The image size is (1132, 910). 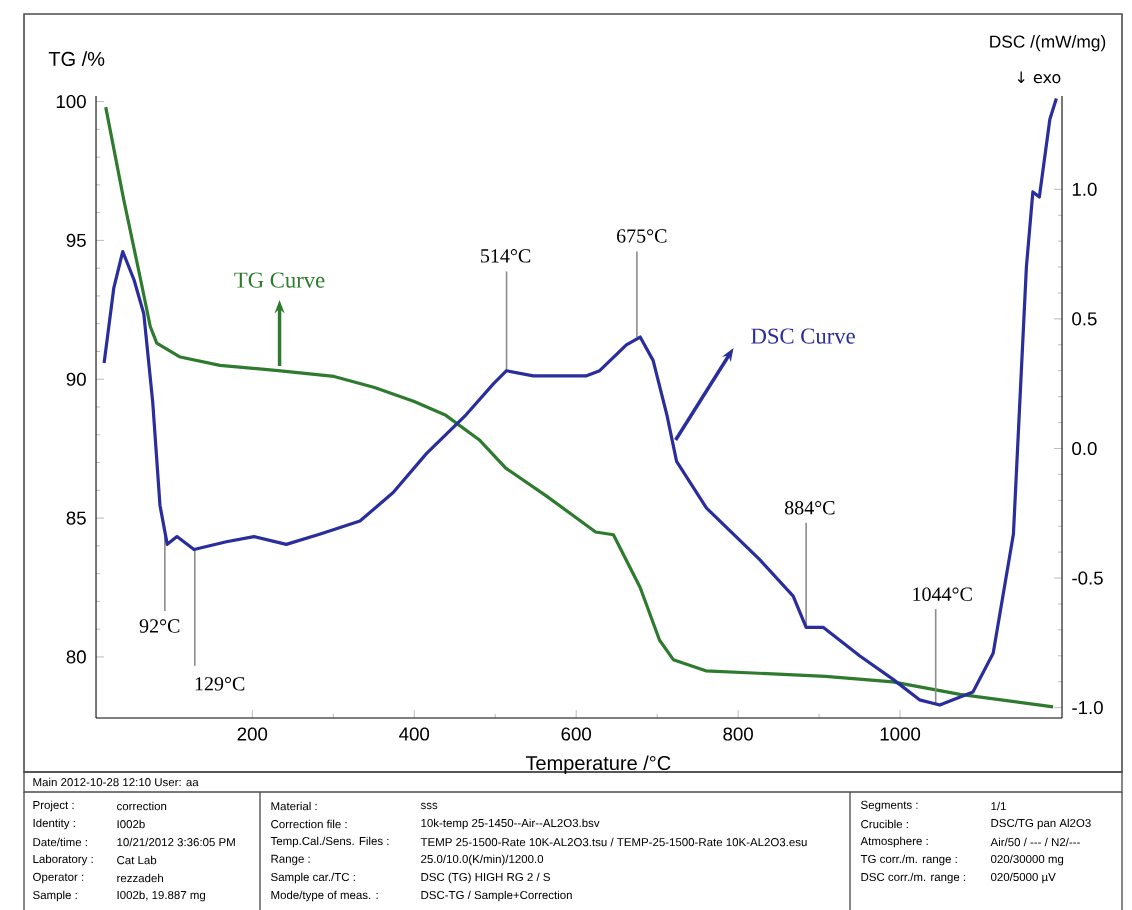 What do you see at coordinates (76, 379) in the screenshot?
I see `y-tick-label: 90` at bounding box center [76, 379].